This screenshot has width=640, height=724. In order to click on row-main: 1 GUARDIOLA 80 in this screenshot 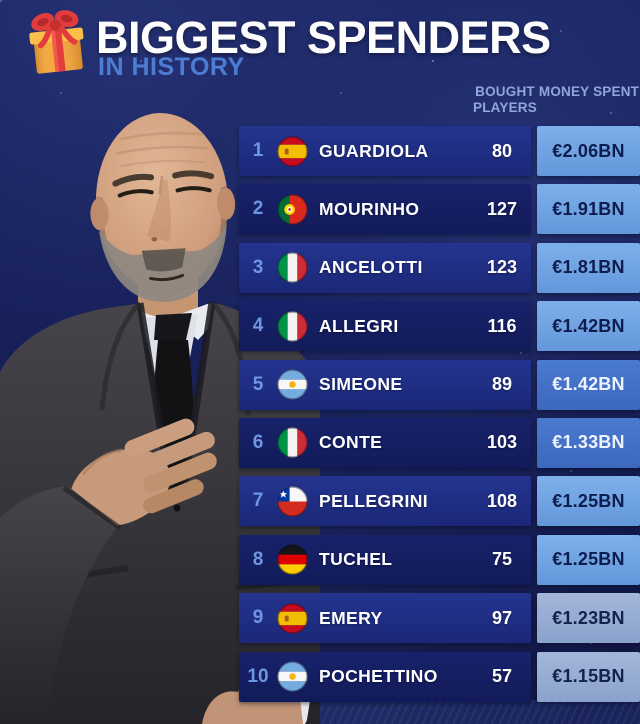, I will do `click(385, 151)`.